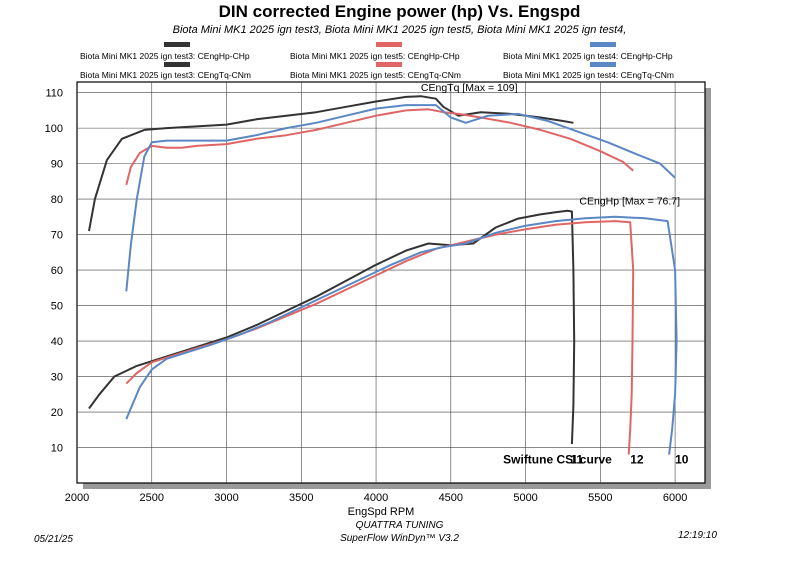 The width and height of the screenshot is (799, 581). What do you see at coordinates (381, 512) in the screenshot?
I see `x-axis-label: EngSpd RPM` at bounding box center [381, 512].